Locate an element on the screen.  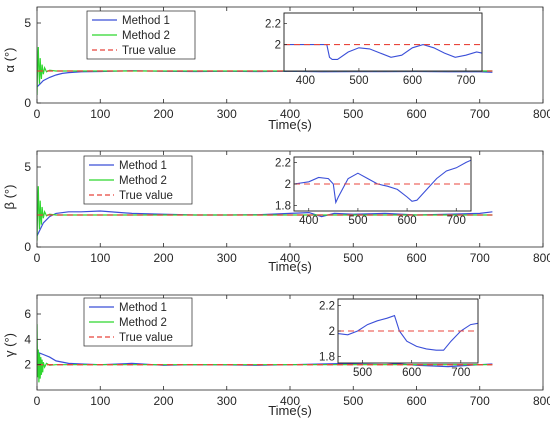
inset: 500 600 700 2.2 2 1.8 is located at coordinates (399, 338).